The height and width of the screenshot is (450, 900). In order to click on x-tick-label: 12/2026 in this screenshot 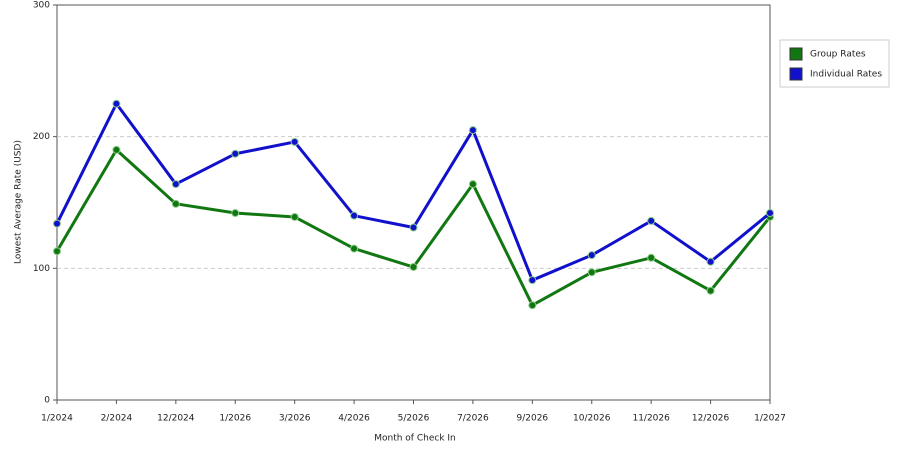, I will do `click(711, 419)`.